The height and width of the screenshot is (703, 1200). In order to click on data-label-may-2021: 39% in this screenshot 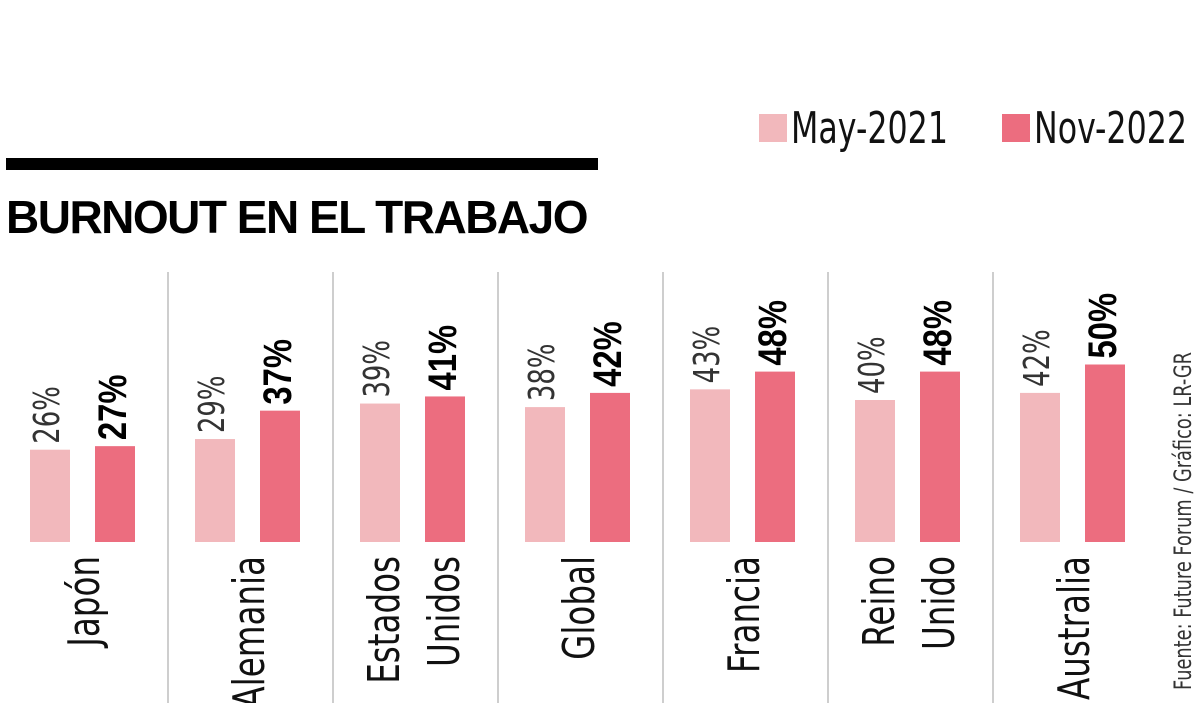, I will do `click(377, 369)`.